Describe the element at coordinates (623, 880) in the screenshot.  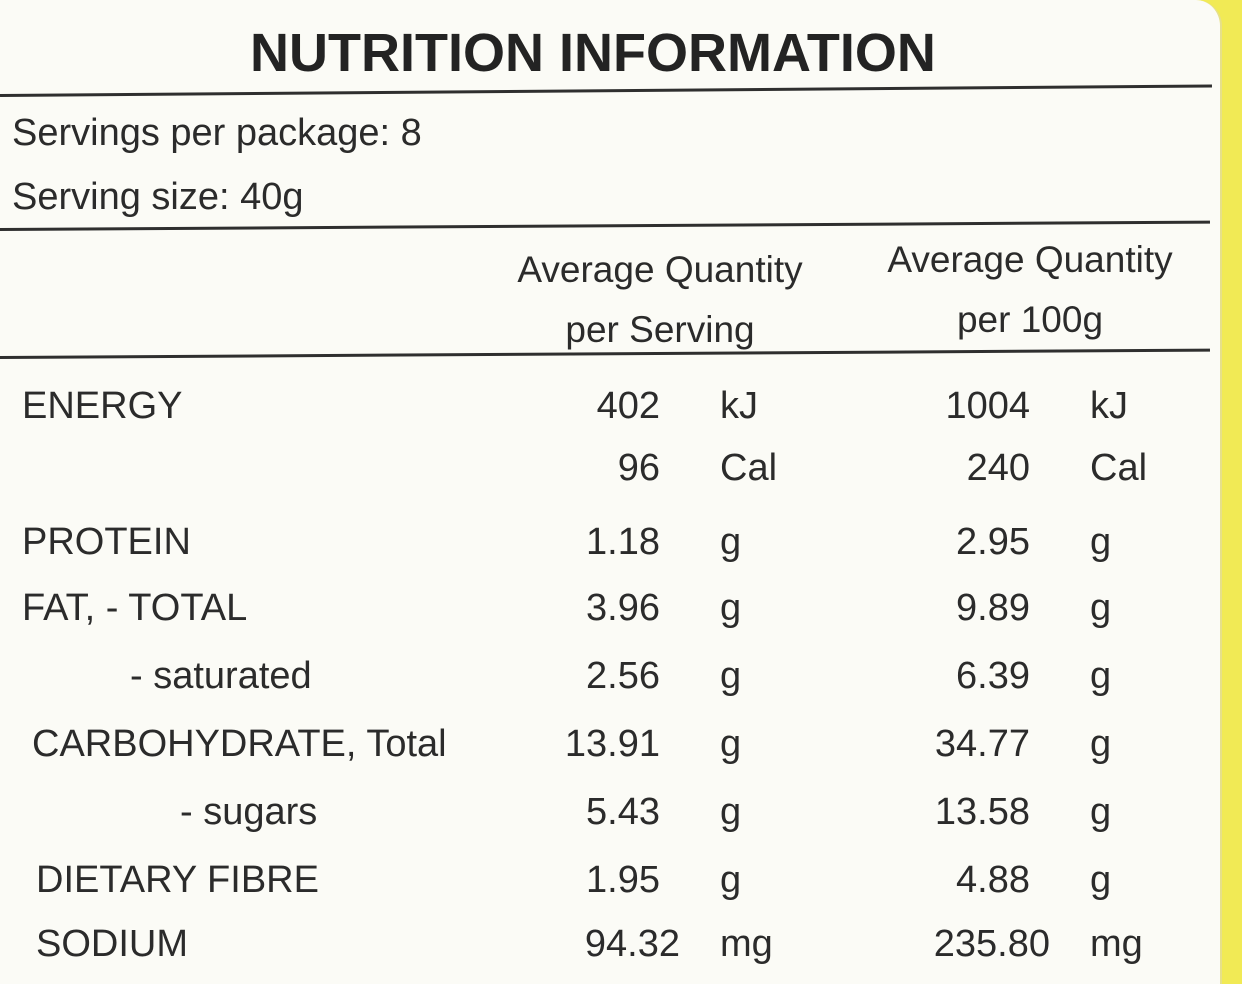
I see `per-serving-value: 1.95` at that location.